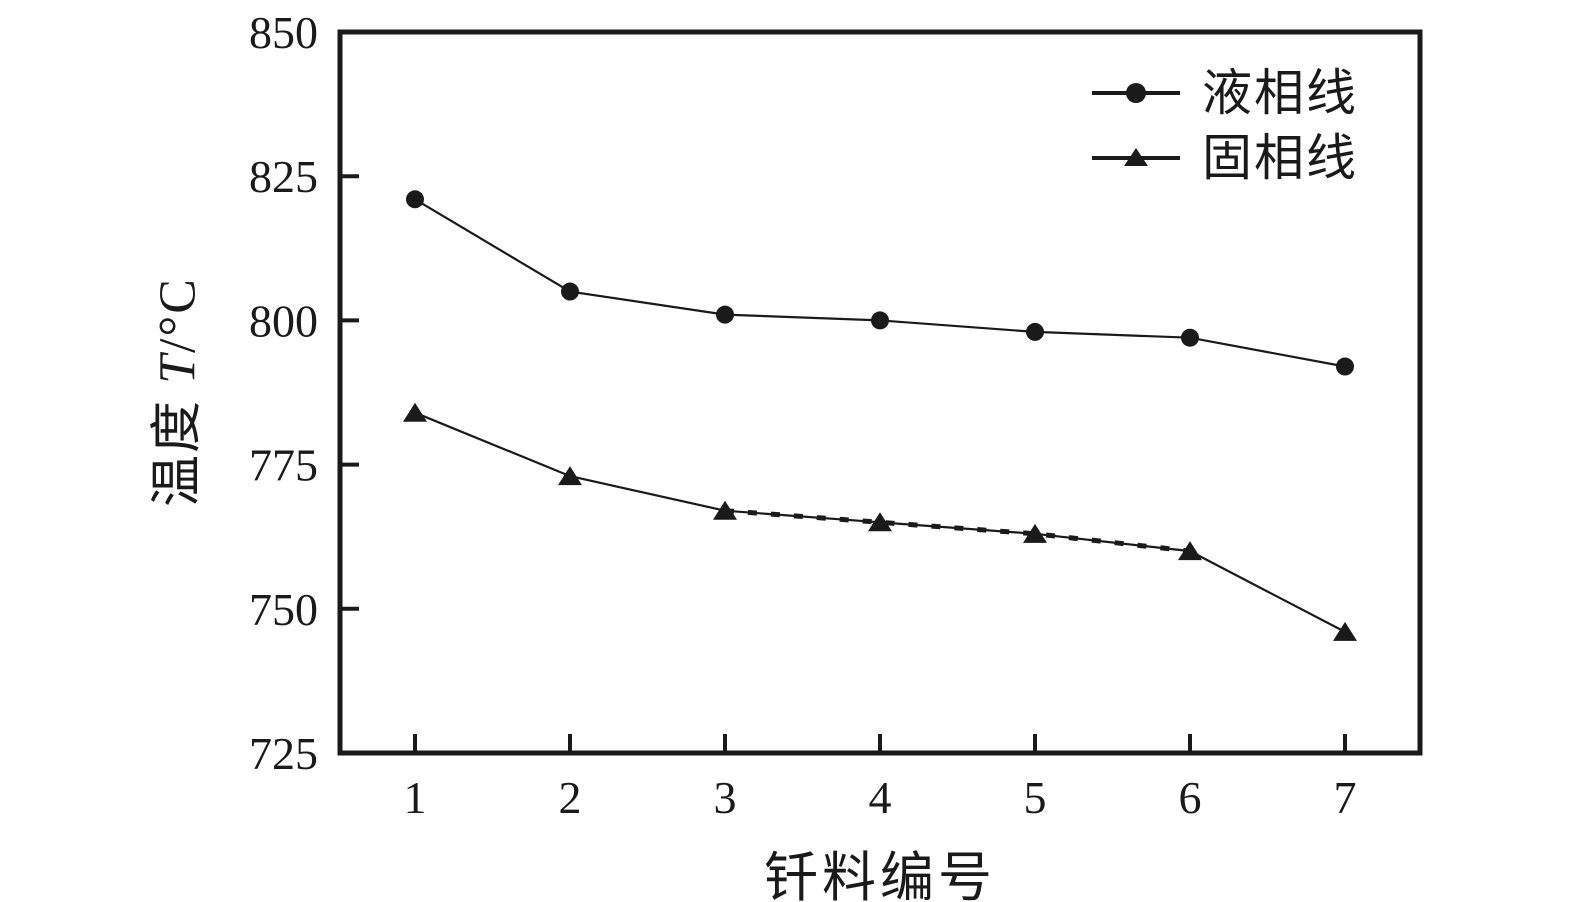 This screenshot has height=902, width=1575. Describe the element at coordinates (880, 797) in the screenshot. I see `x-tick-label: 4` at that location.